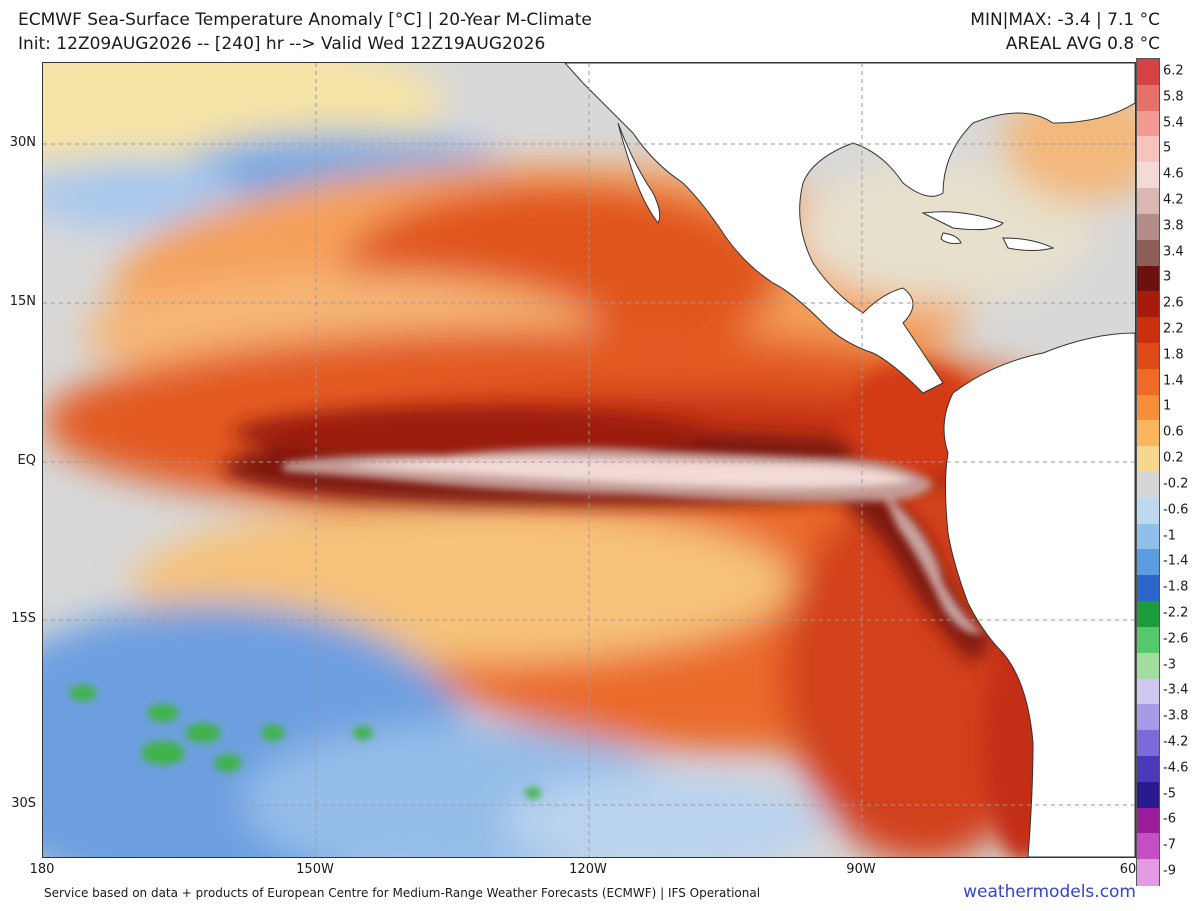 The width and height of the screenshot is (1200, 911). What do you see at coordinates (1169, 536) in the screenshot?
I see `colorbar-tick-label: -1` at bounding box center [1169, 536].